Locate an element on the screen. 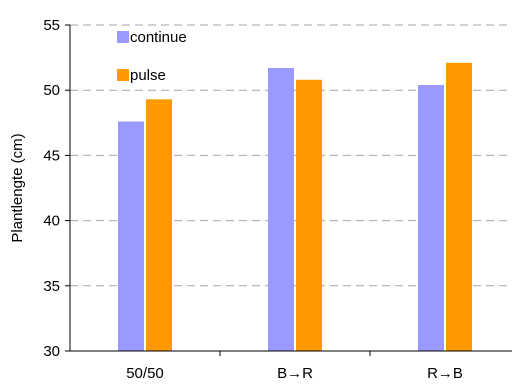  legend-swatch-continue is located at coordinates (123, 37).